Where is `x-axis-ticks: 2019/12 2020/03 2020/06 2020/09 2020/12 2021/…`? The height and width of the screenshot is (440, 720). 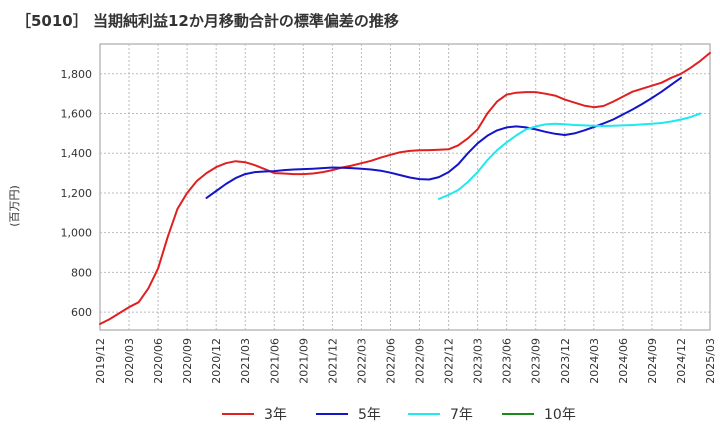 x-axis-ticks: 2019/12 2020/03 2020/06 2020/09 2020/12 2021/… is located at coordinates (405, 361).